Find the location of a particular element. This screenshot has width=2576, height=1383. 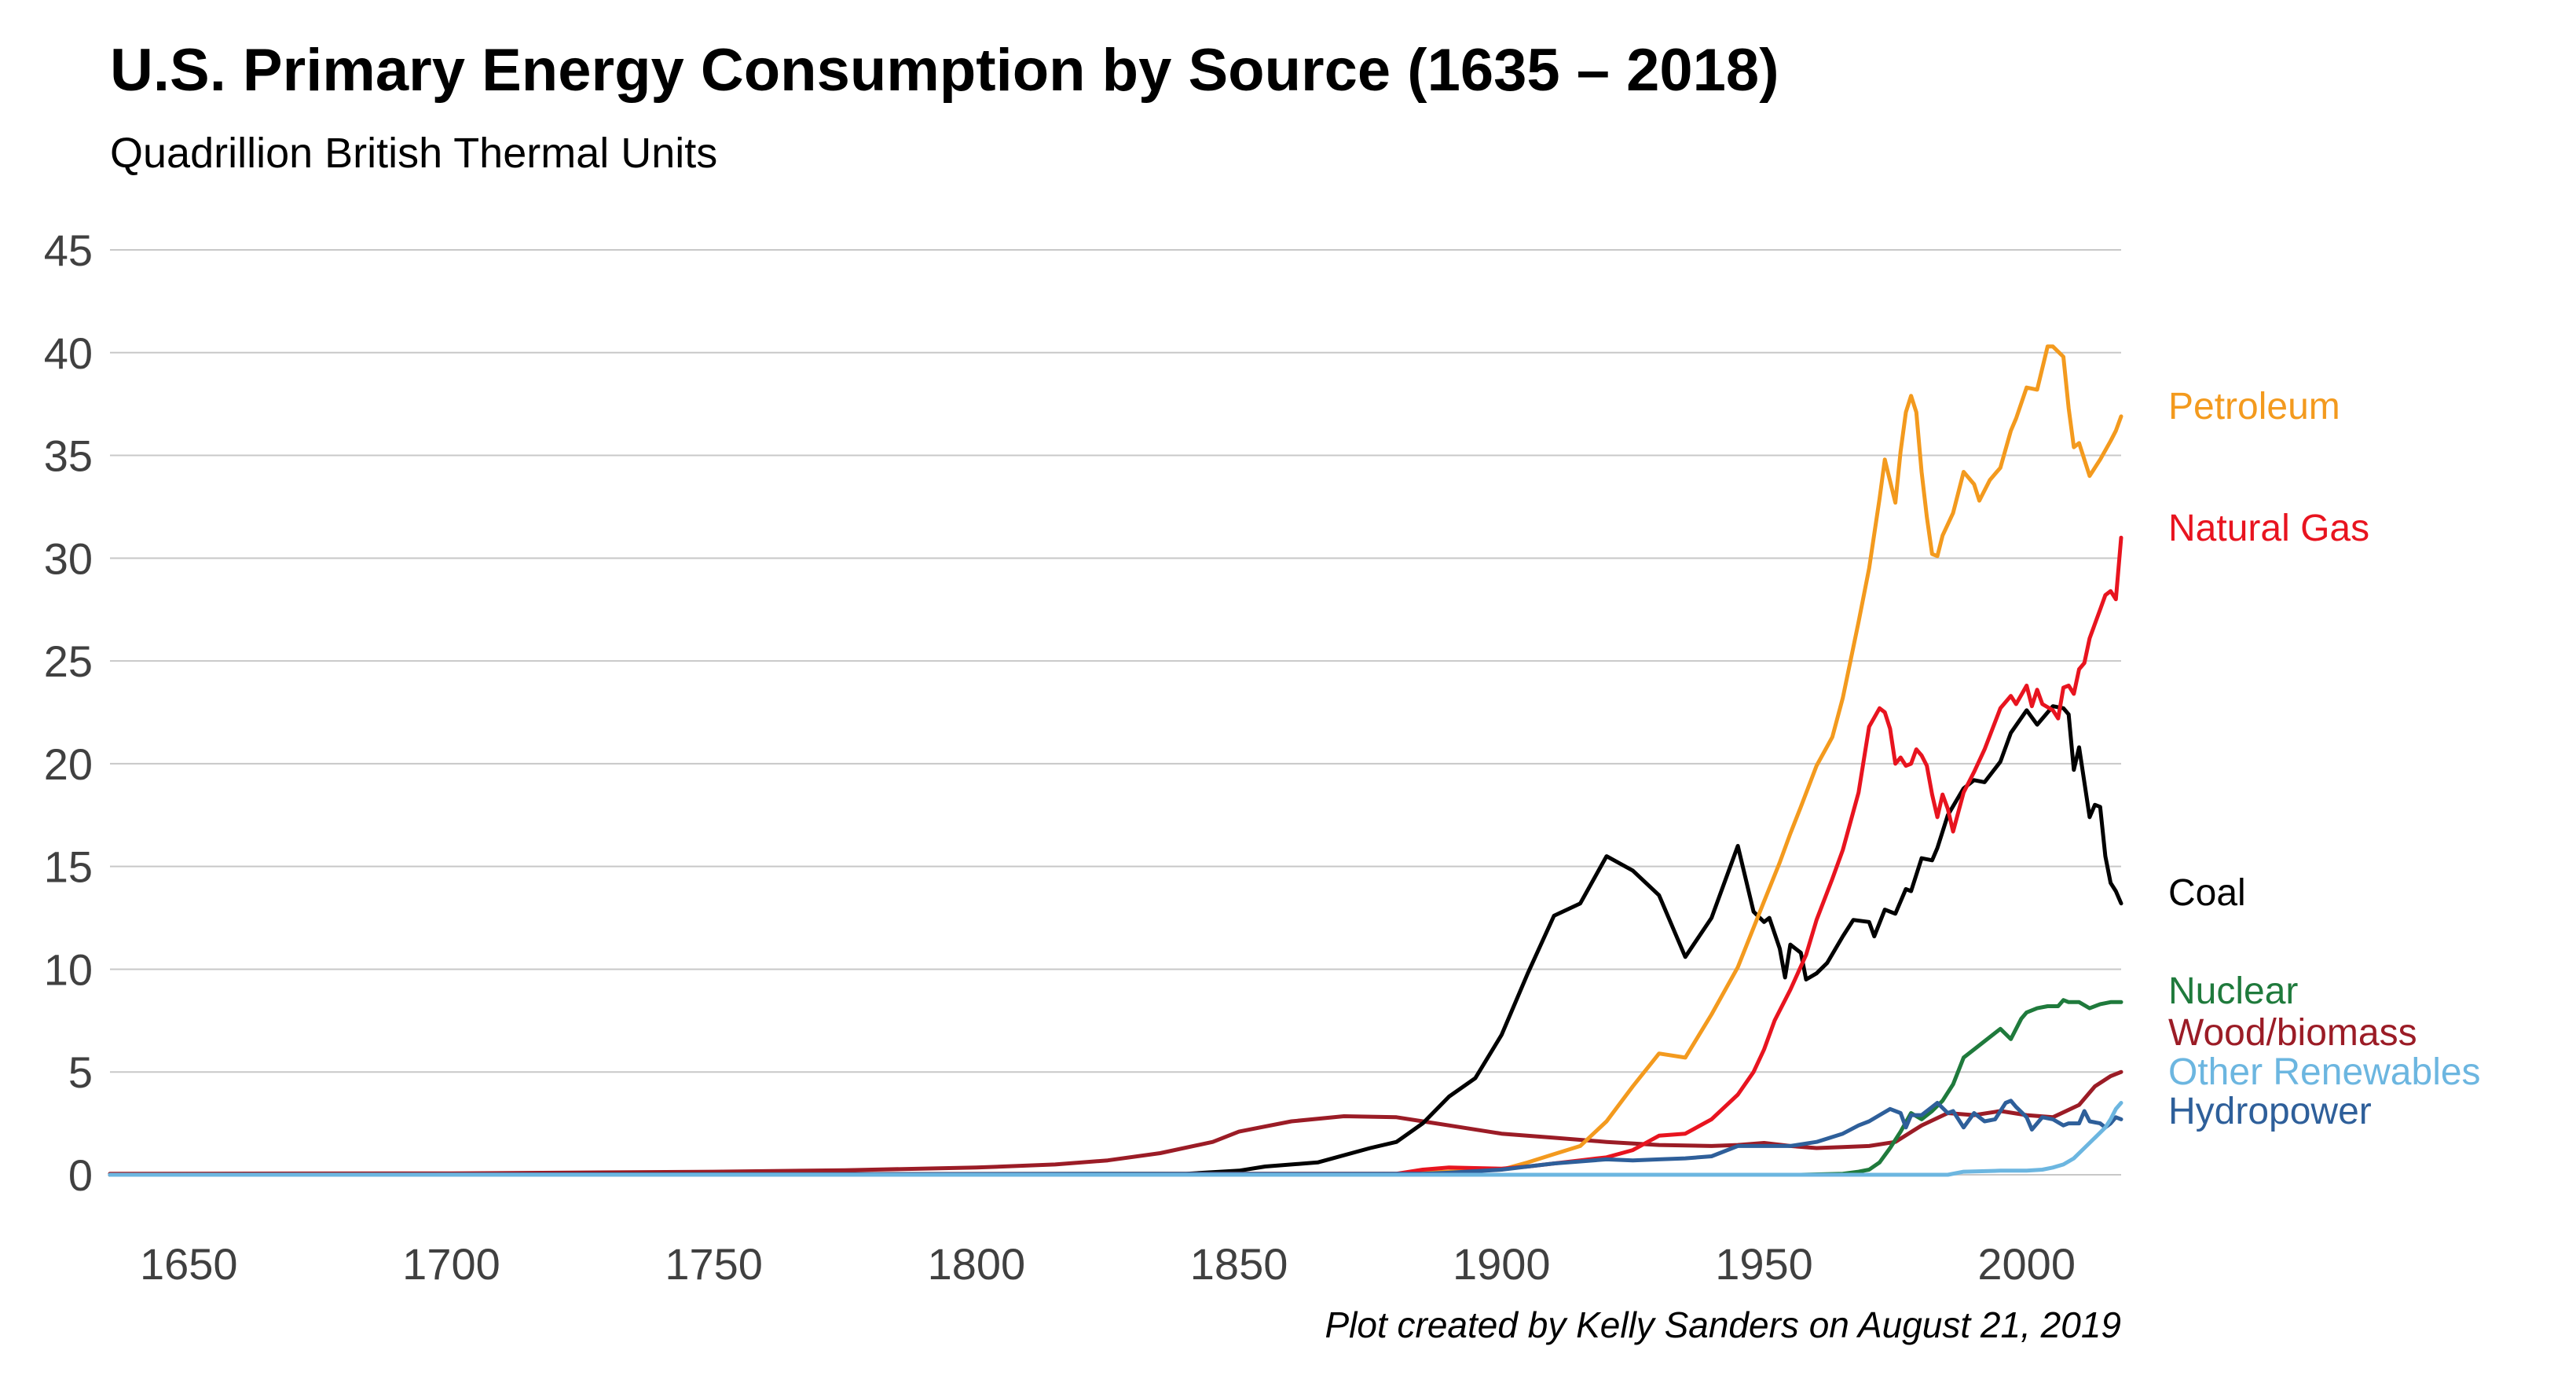

x-tick-label: 1750 is located at coordinates (714, 1264).